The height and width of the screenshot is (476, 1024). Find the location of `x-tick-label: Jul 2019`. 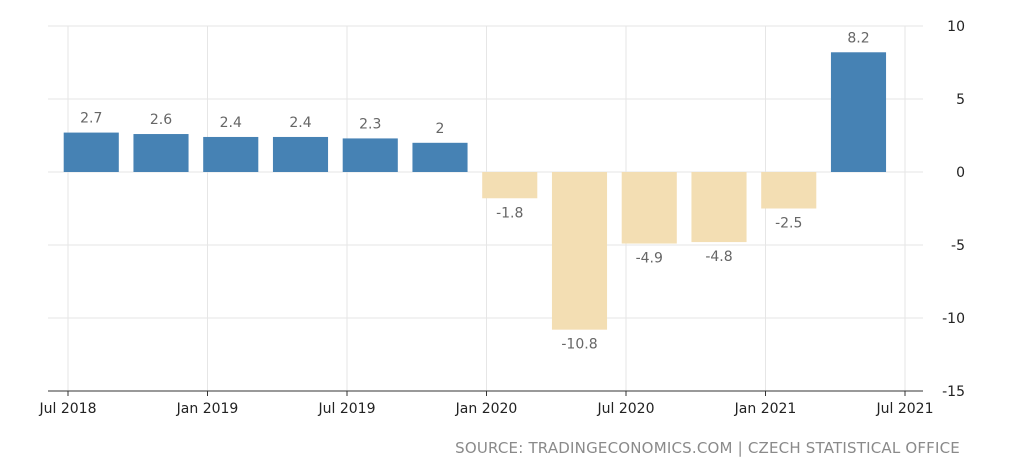

x-tick-label: Jul 2019 is located at coordinates (347, 409).